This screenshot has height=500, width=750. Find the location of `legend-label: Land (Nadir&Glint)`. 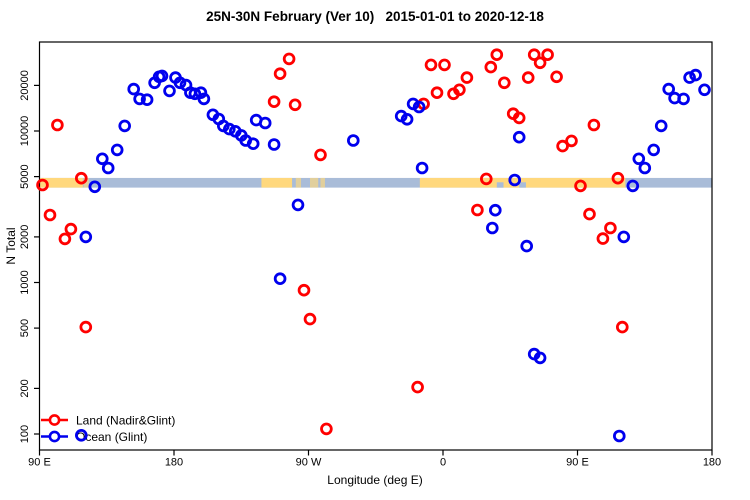

legend-label: Land (Nadir&Glint) is located at coordinates (125, 421).